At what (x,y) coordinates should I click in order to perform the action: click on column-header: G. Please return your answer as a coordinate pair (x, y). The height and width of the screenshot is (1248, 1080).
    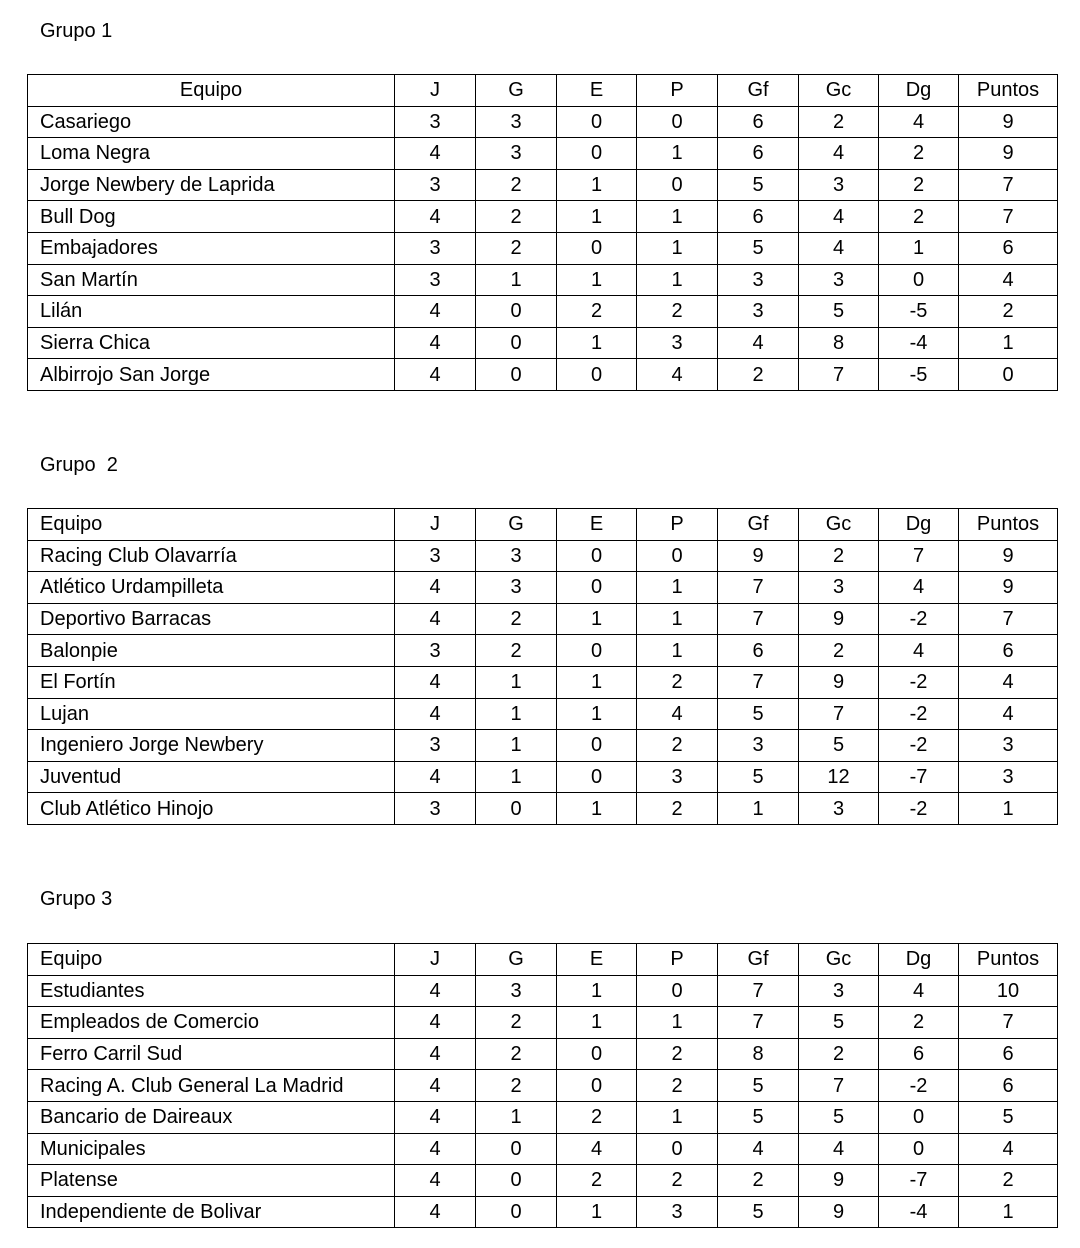
    Looking at the image, I should click on (516, 90).